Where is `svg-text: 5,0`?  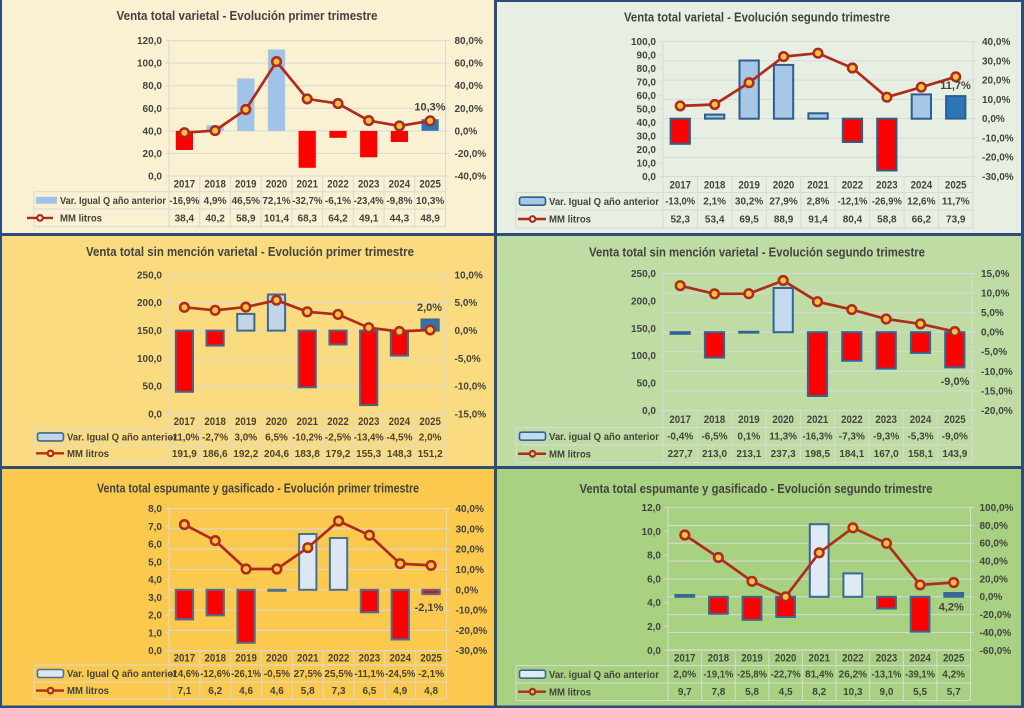 svg-text: 5,0 is located at coordinates (155, 562).